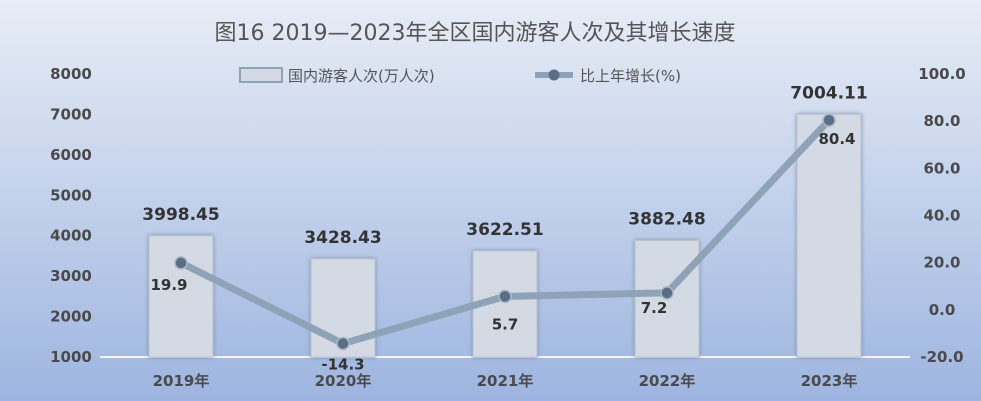 The height and width of the screenshot is (401, 981). Describe the element at coordinates (71, 236) in the screenshot. I see `y-left-tick-label: 4000` at that location.